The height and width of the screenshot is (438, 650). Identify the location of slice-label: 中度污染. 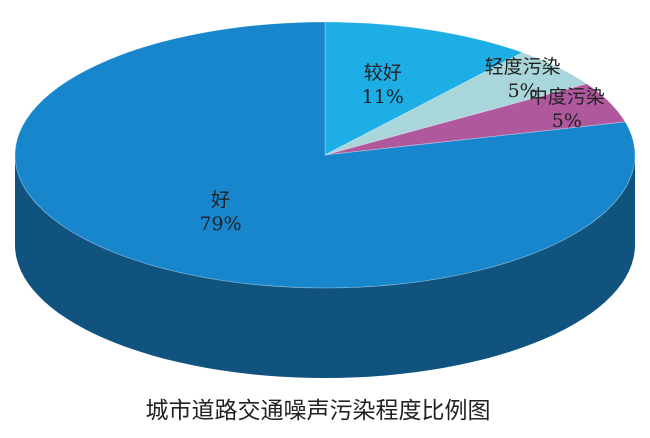
(567, 97).